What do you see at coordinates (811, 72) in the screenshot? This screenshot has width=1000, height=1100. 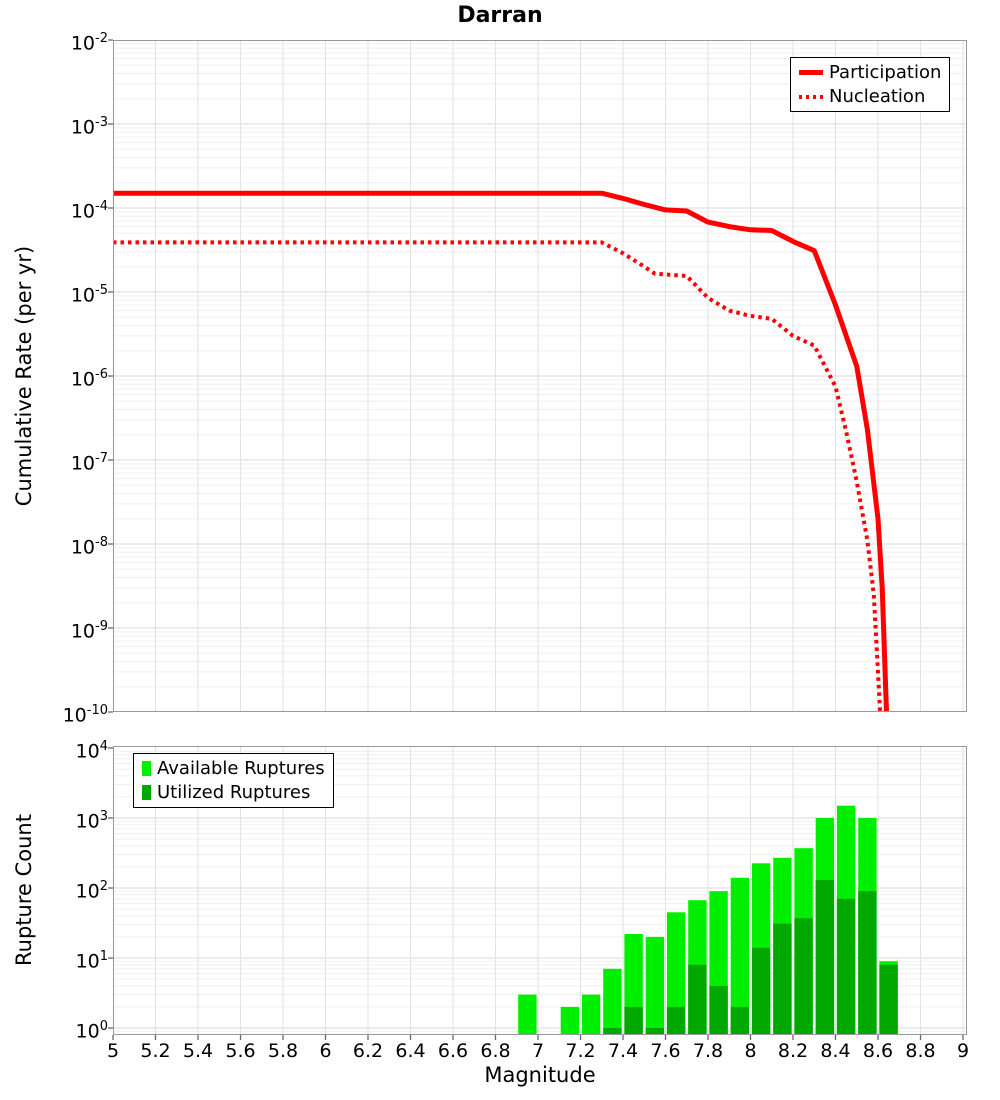 I see `participation-line-swatch` at bounding box center [811, 72].